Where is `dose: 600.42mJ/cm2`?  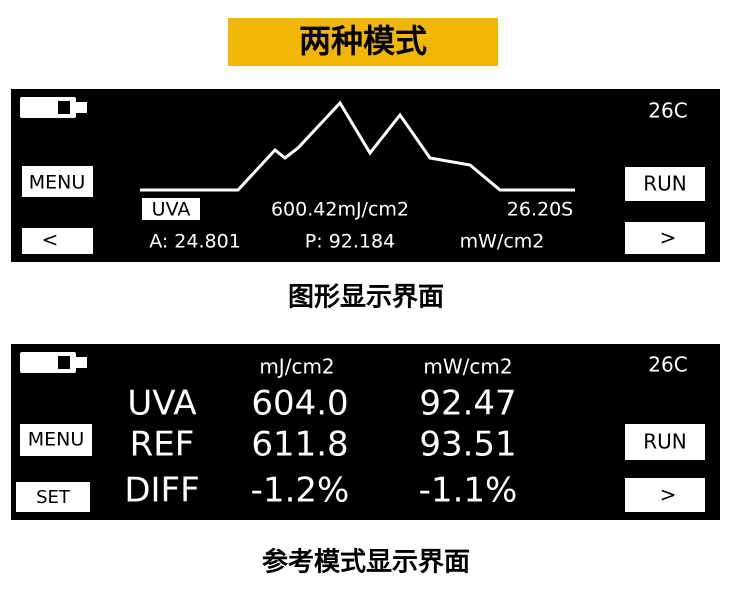
dose: 600.42mJ/cm2 is located at coordinates (340, 210).